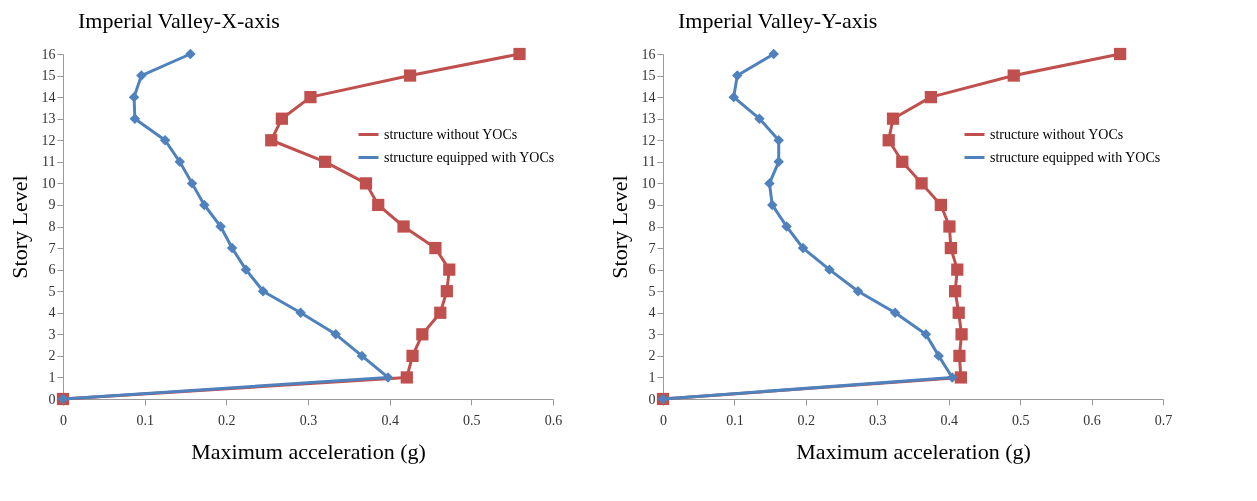 This screenshot has width=1257, height=501. Describe the element at coordinates (179, 20) in the screenshot. I see `chart-title: Imperial Valley-X-axis` at that location.